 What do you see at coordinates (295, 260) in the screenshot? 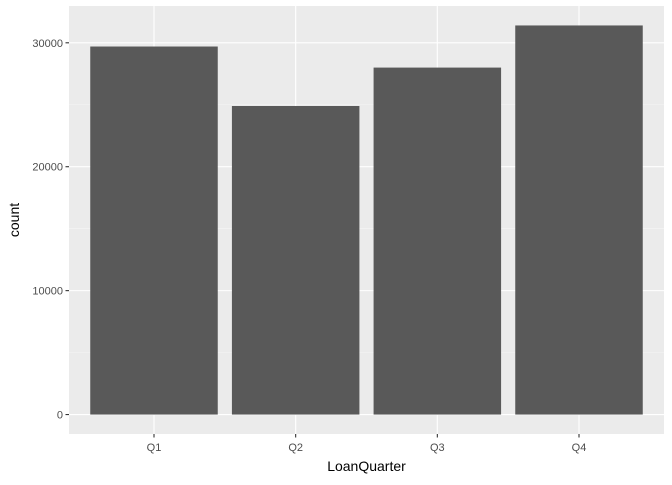
I see `bar-q2` at bounding box center [295, 260].